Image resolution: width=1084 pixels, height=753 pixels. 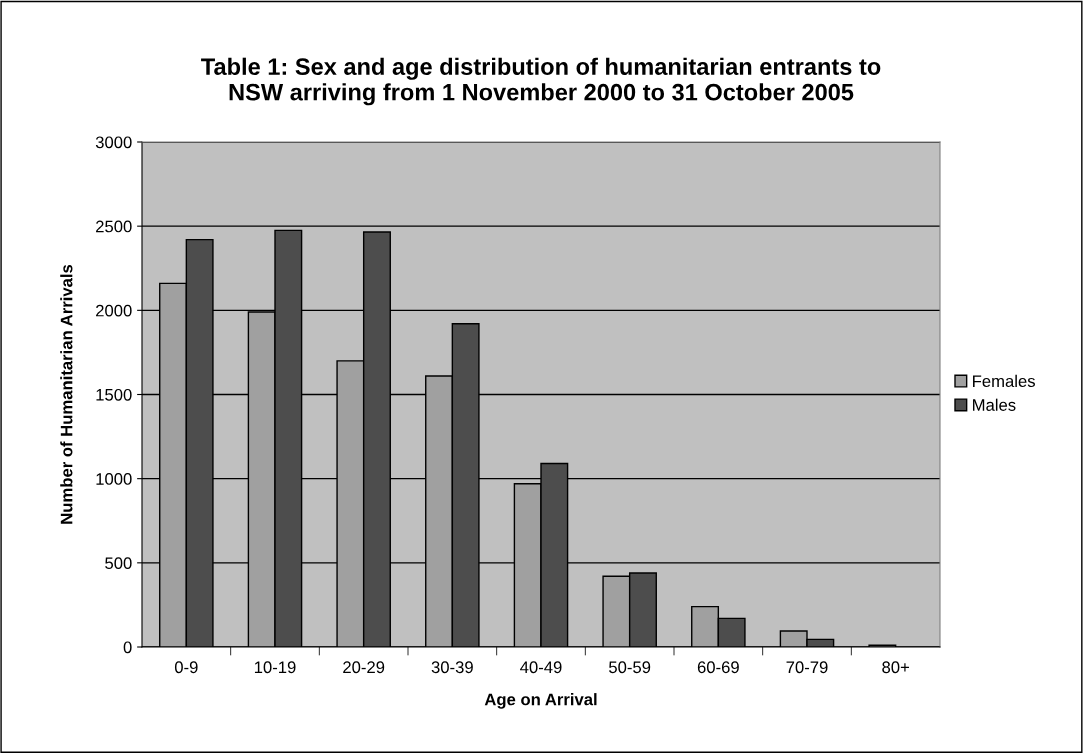 I want to click on x-tick-label: 0-9, so click(x=186, y=667).